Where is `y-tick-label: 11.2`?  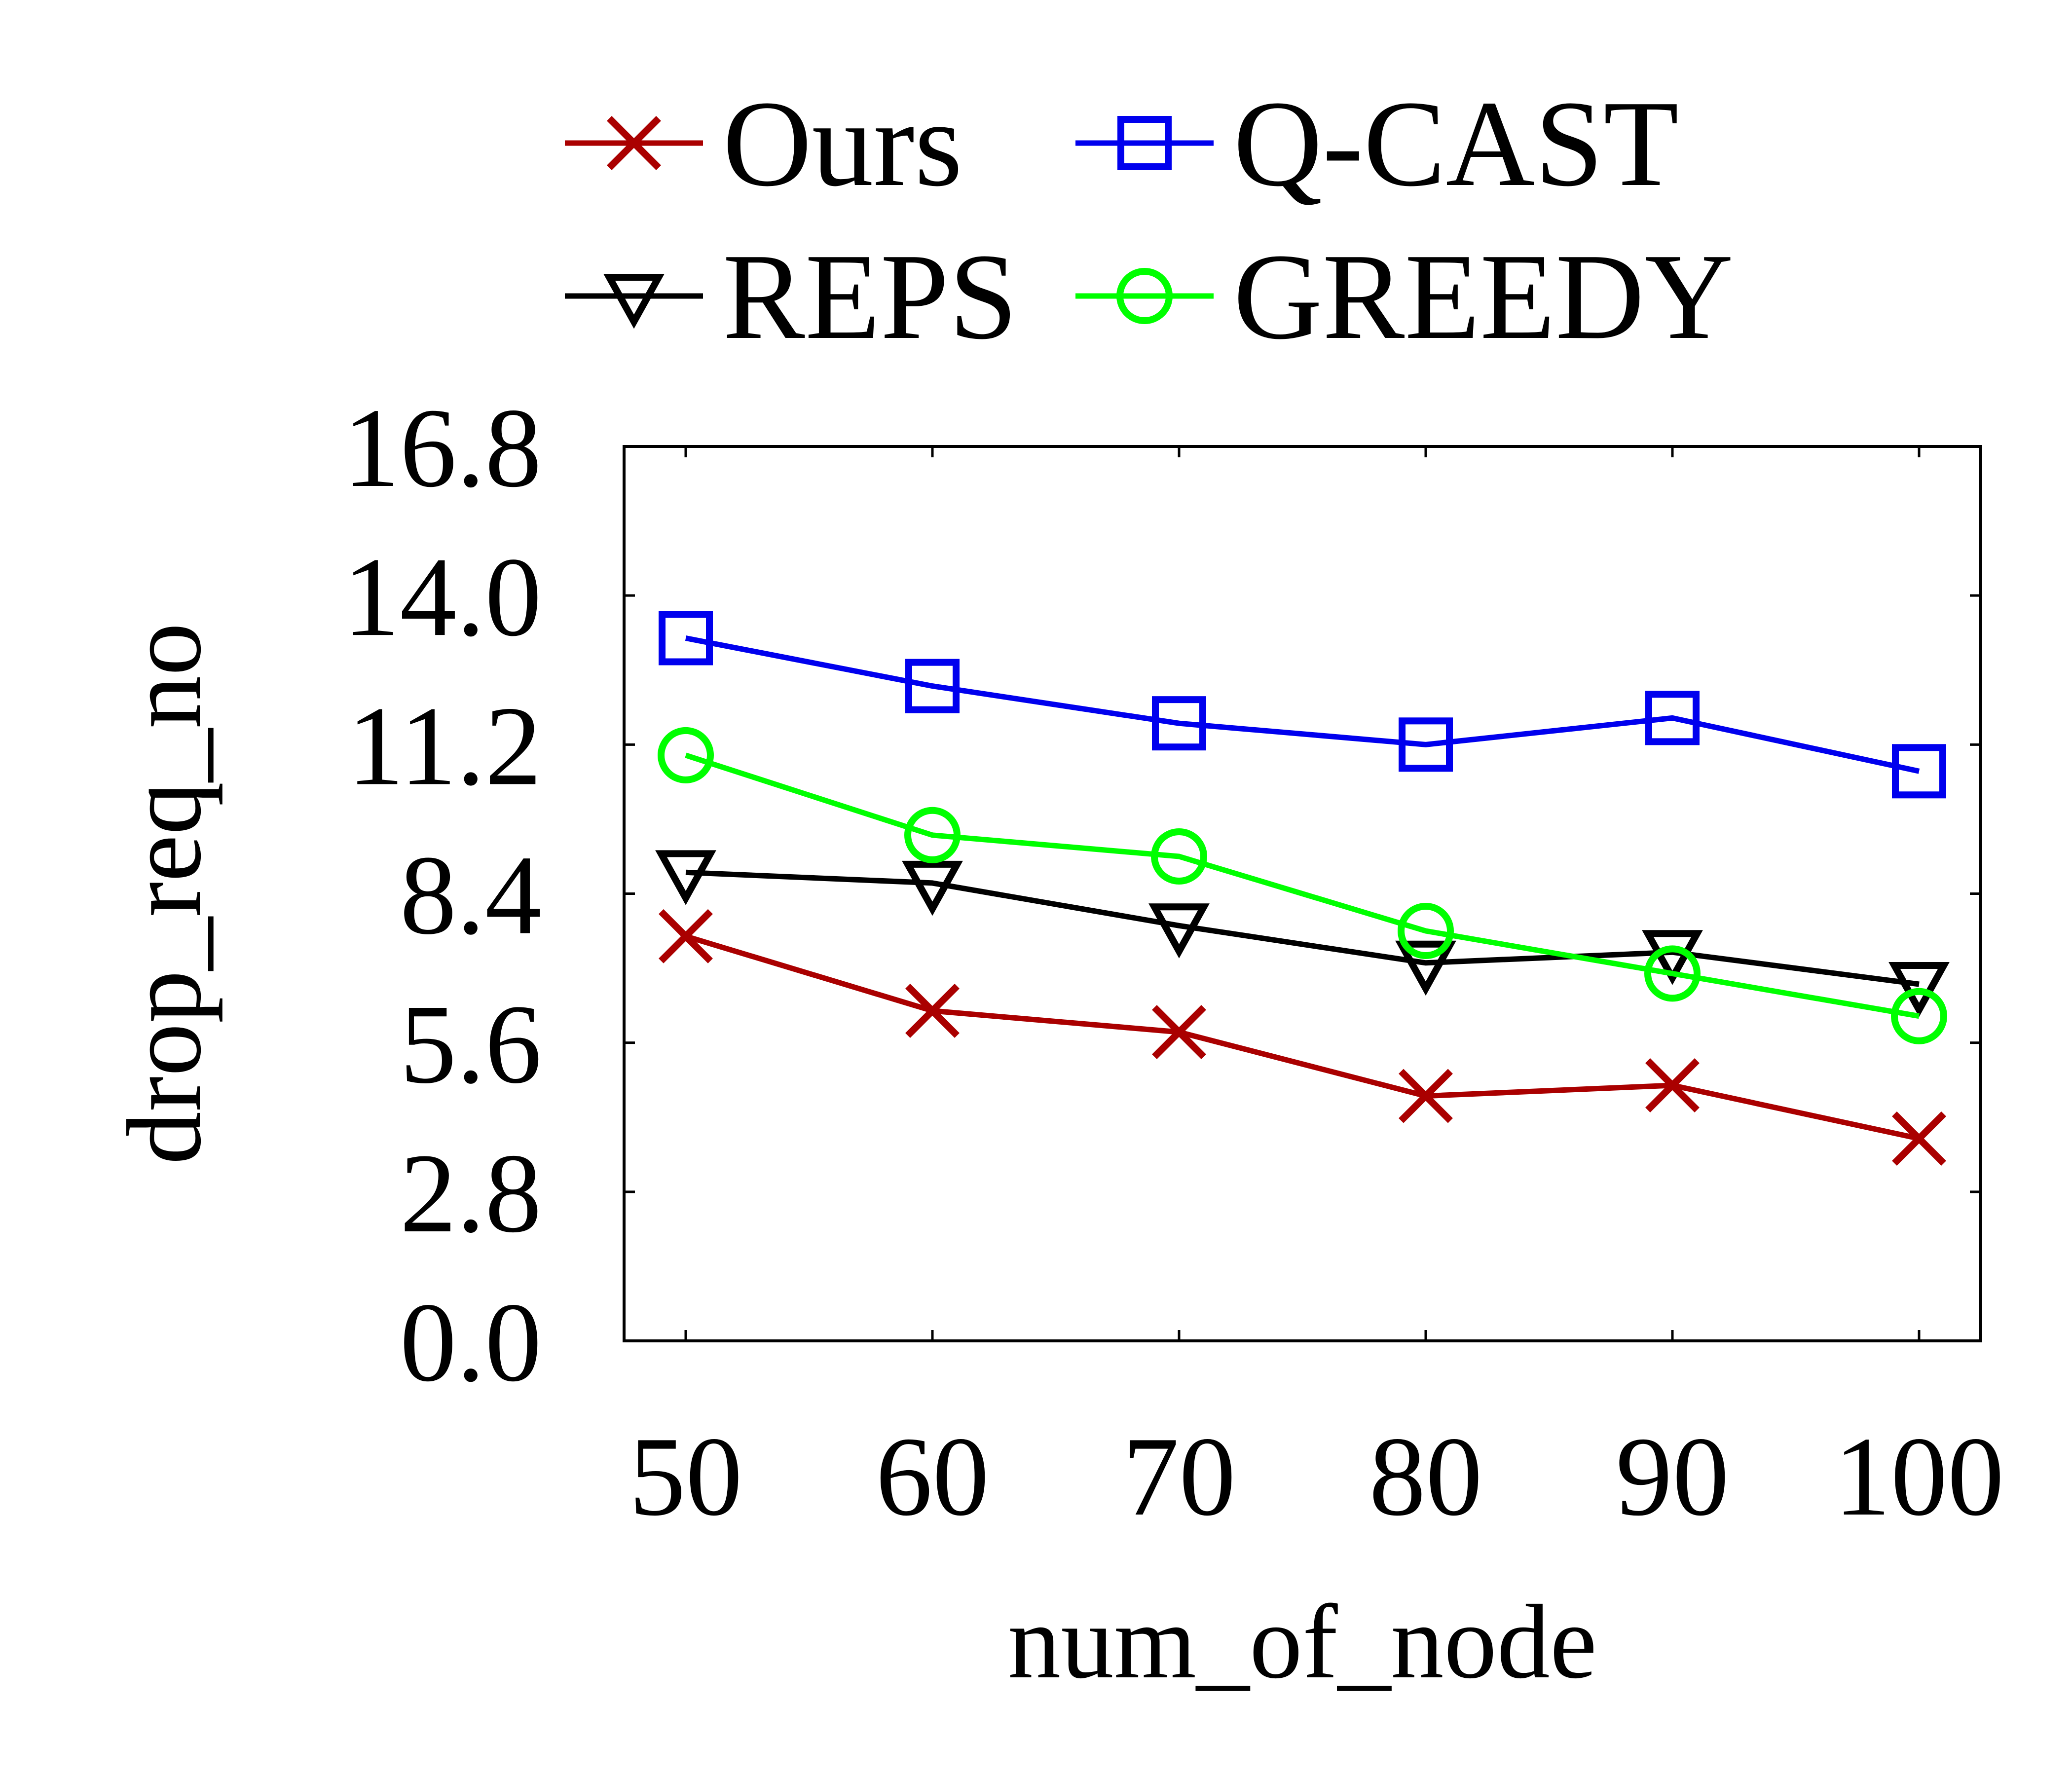
y-tick-label: 11.2 is located at coordinates (444, 746).